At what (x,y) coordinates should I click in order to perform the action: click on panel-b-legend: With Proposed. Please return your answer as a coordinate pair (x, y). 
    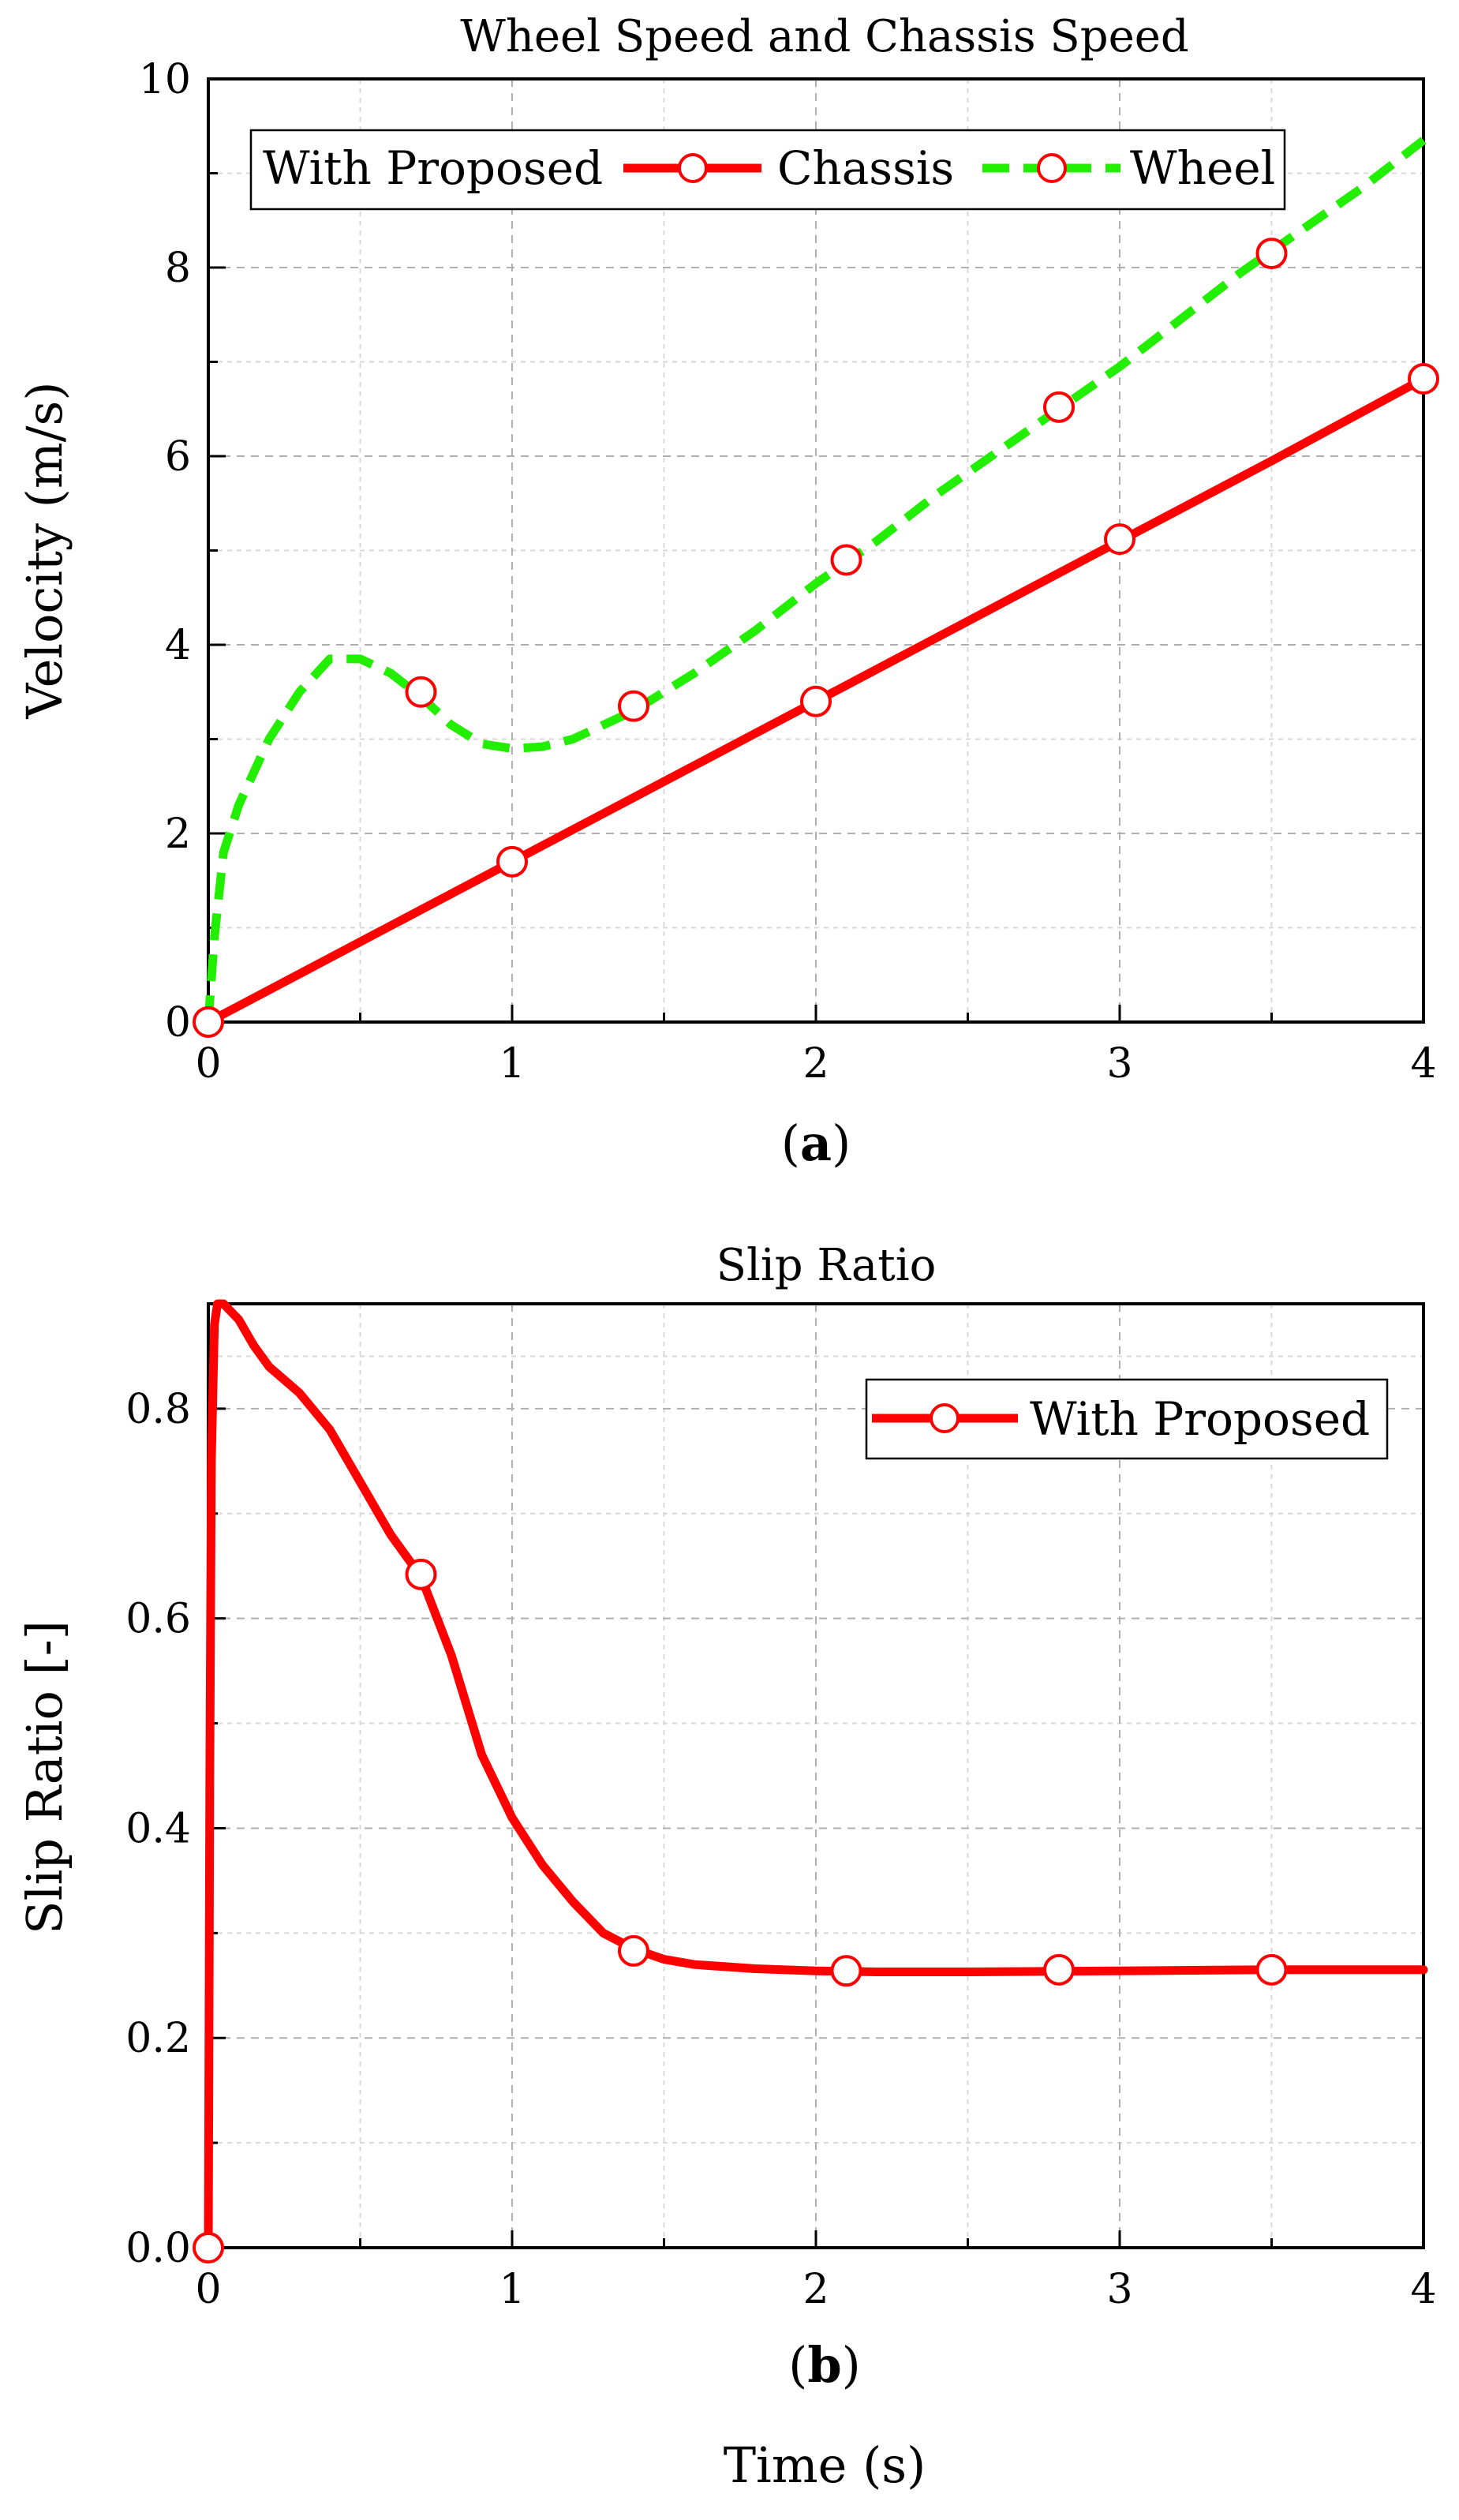
    Looking at the image, I should click on (1127, 1419).